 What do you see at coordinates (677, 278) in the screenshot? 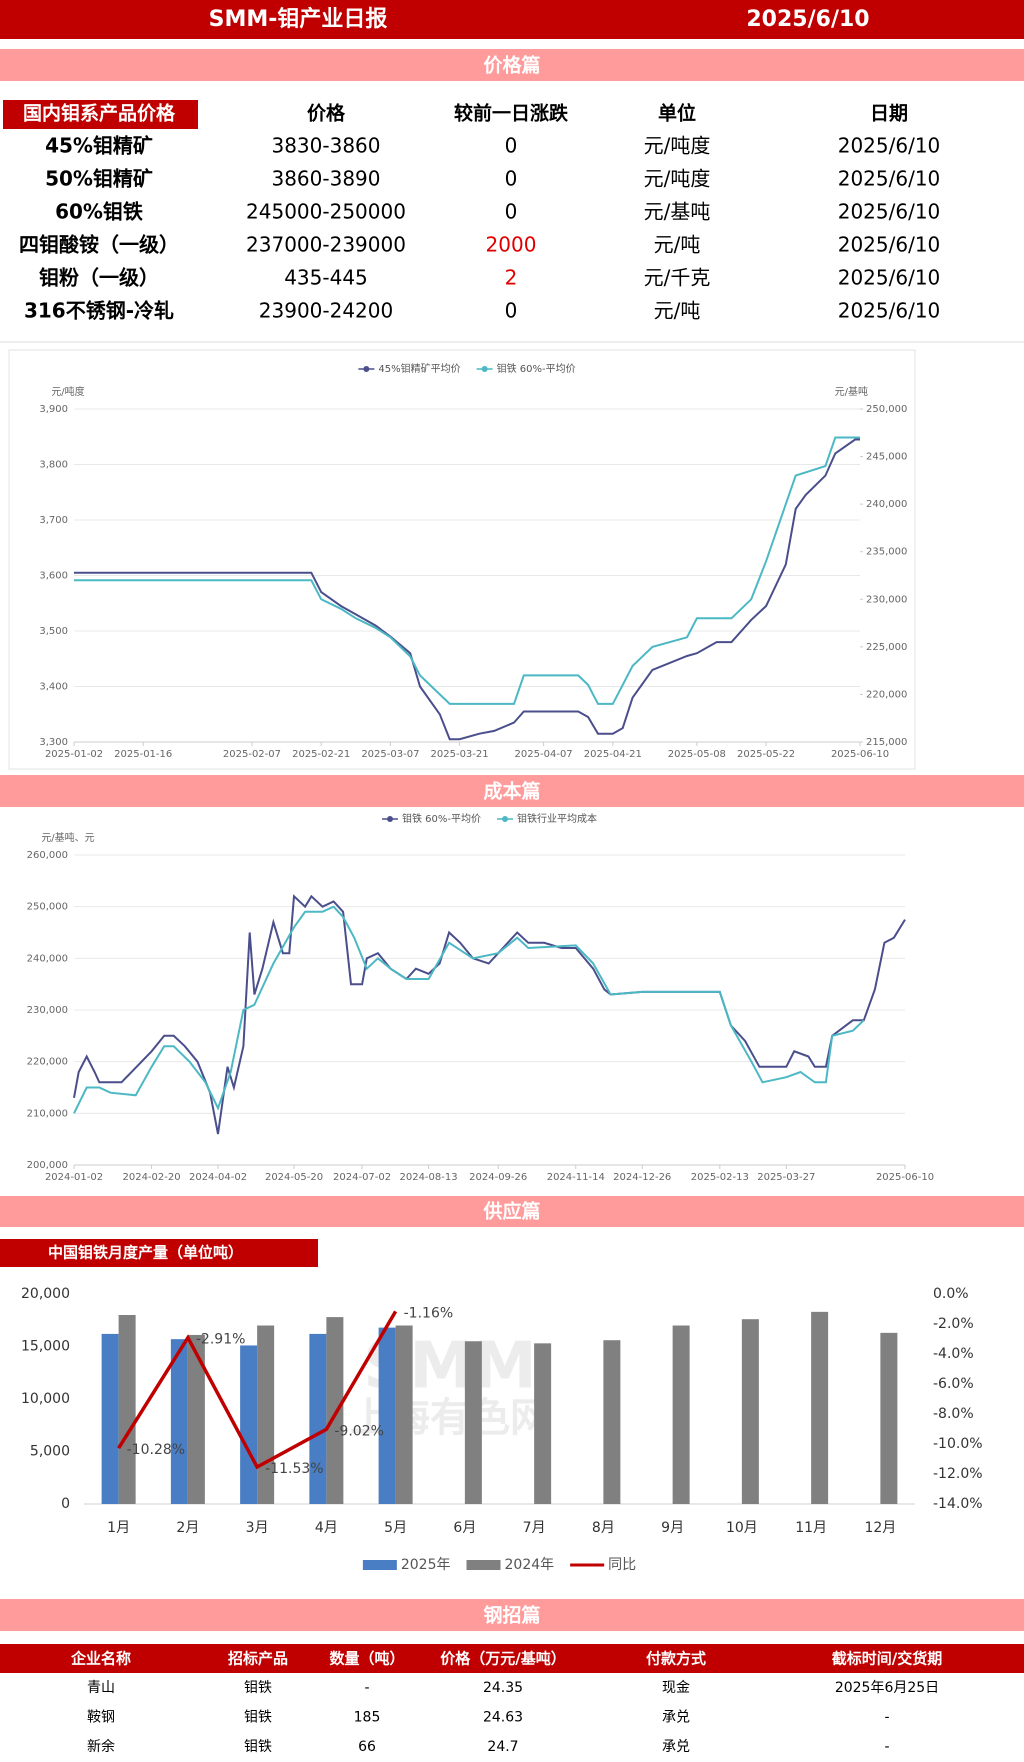
I see `table-cell: 元/千克` at bounding box center [677, 278].